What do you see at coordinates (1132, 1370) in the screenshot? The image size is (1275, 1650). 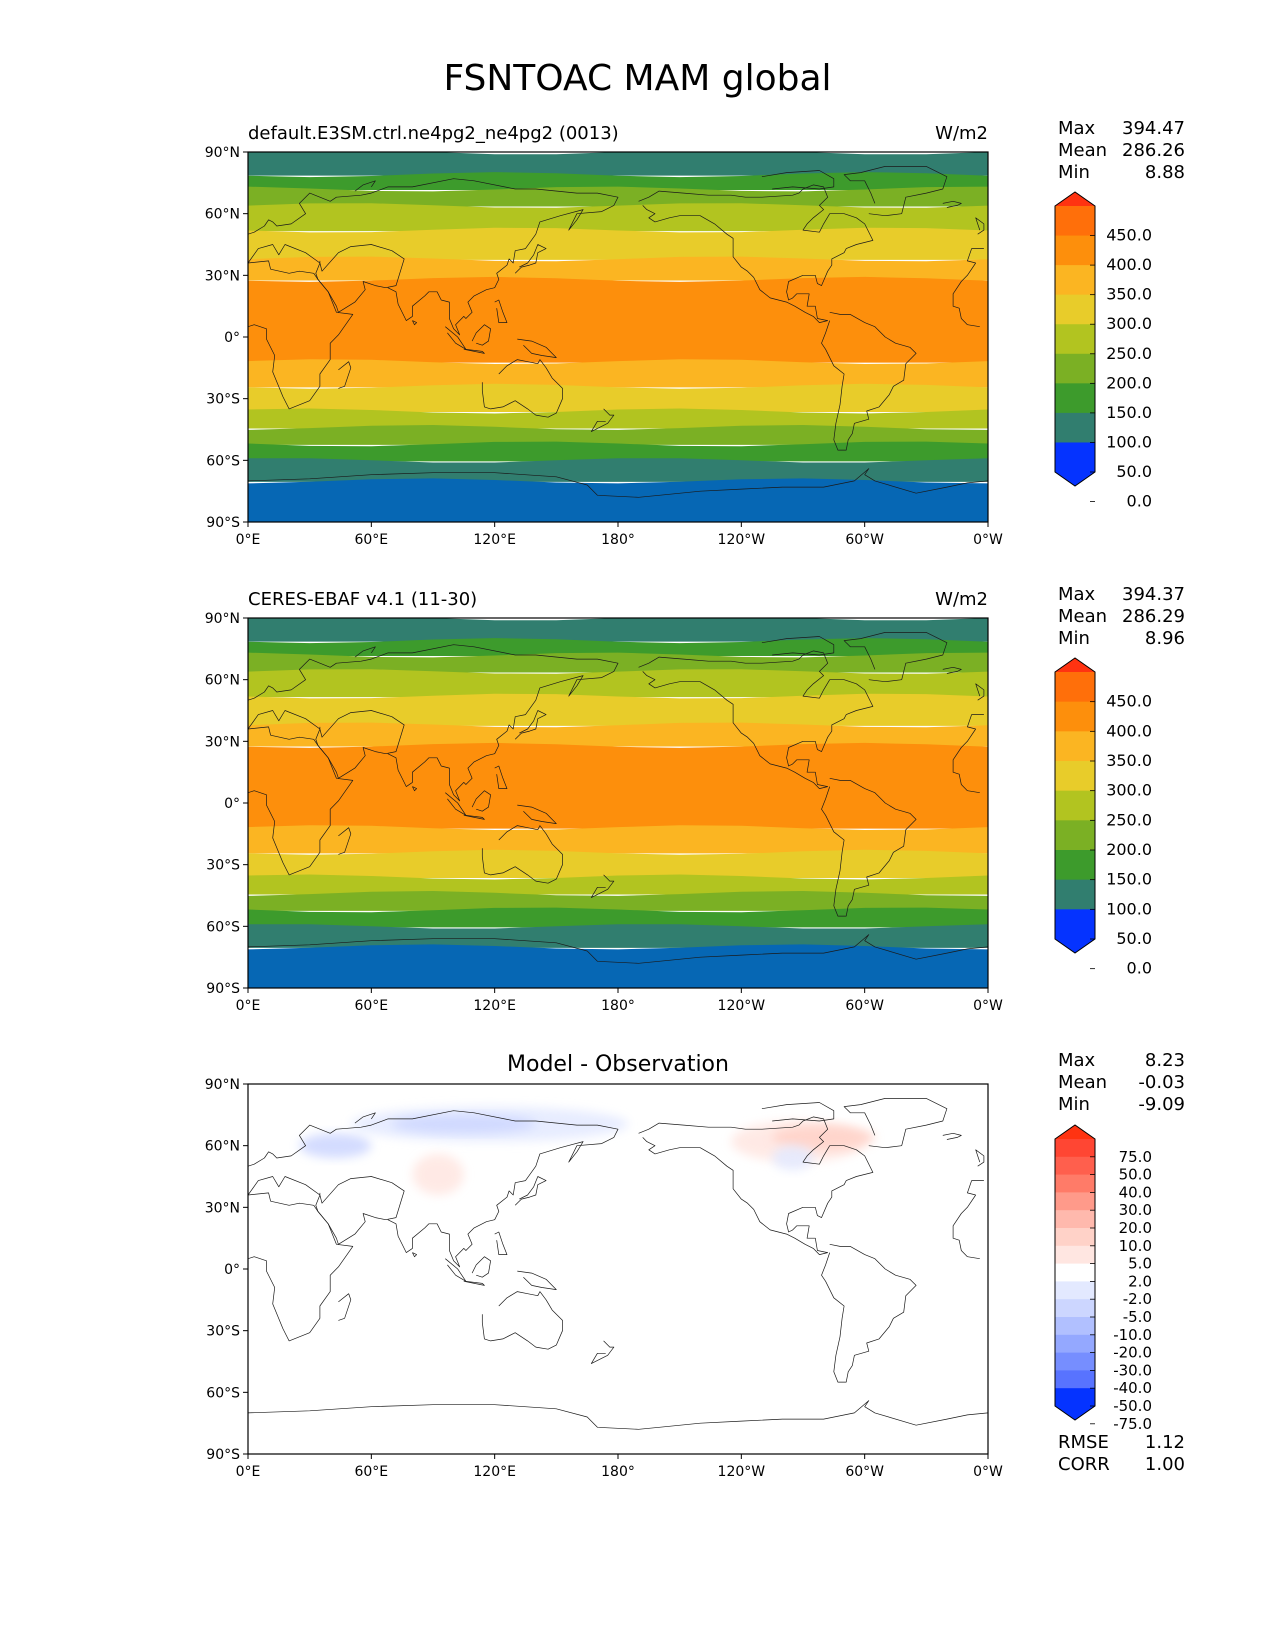 I see `colorbar-label: -30.0` at bounding box center [1132, 1370].